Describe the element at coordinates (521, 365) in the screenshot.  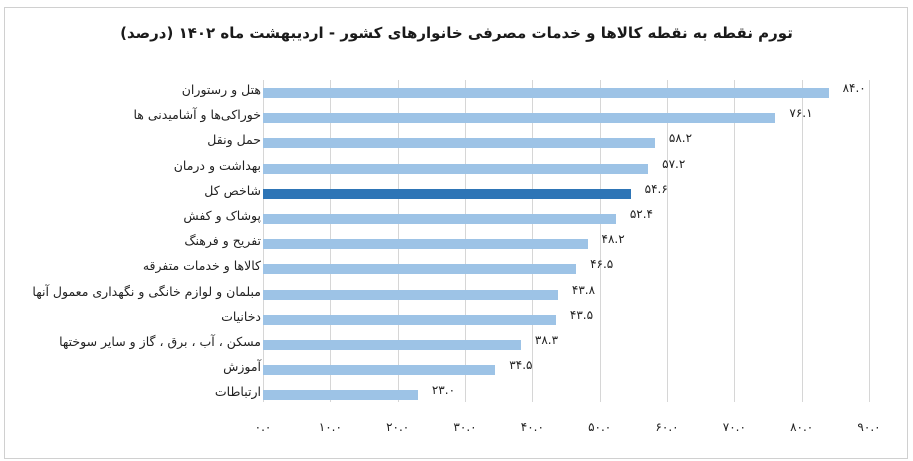
I see `value-label: ۳۴.۵` at that location.